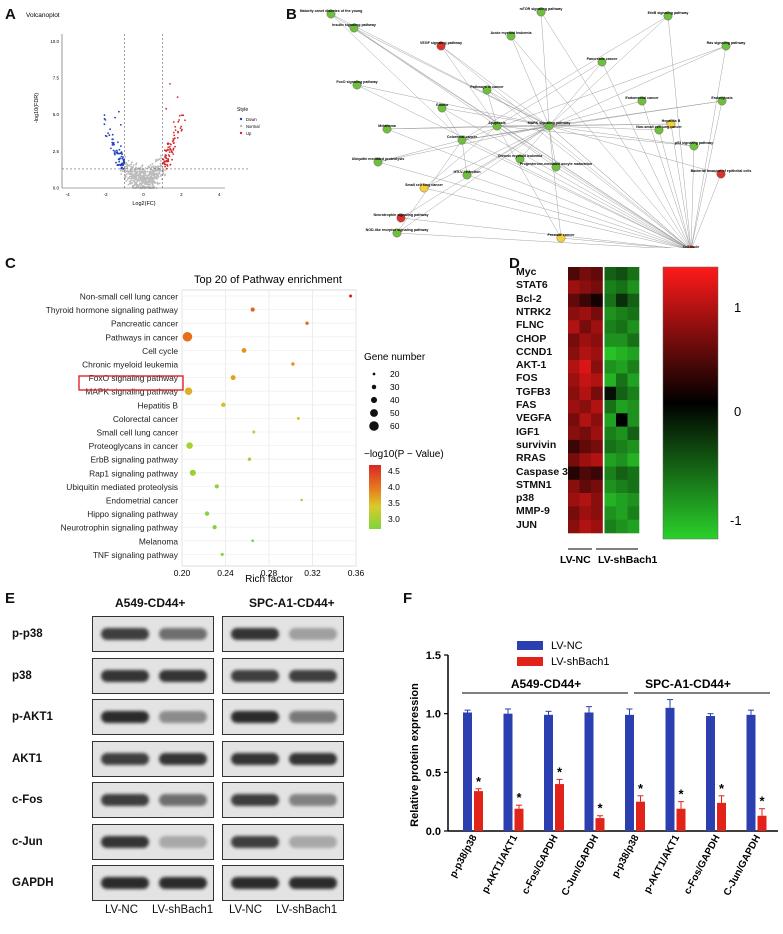 The width and height of the screenshot is (783, 934). I want to click on network-node-label: ErbB signaling pathway, so click(668, 13).